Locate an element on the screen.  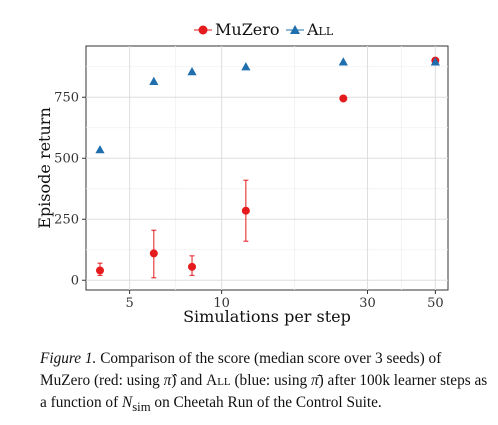
legend-muzero-label: MuZero is located at coordinates (247, 29).